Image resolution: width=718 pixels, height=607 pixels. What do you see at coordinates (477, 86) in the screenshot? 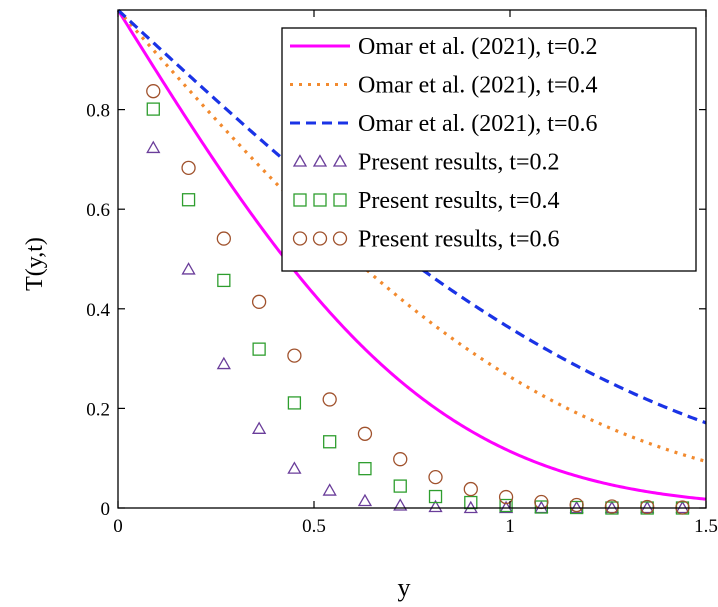
I see `legend-label-2: Omar et al. (2021), t=0.4` at bounding box center [477, 86].